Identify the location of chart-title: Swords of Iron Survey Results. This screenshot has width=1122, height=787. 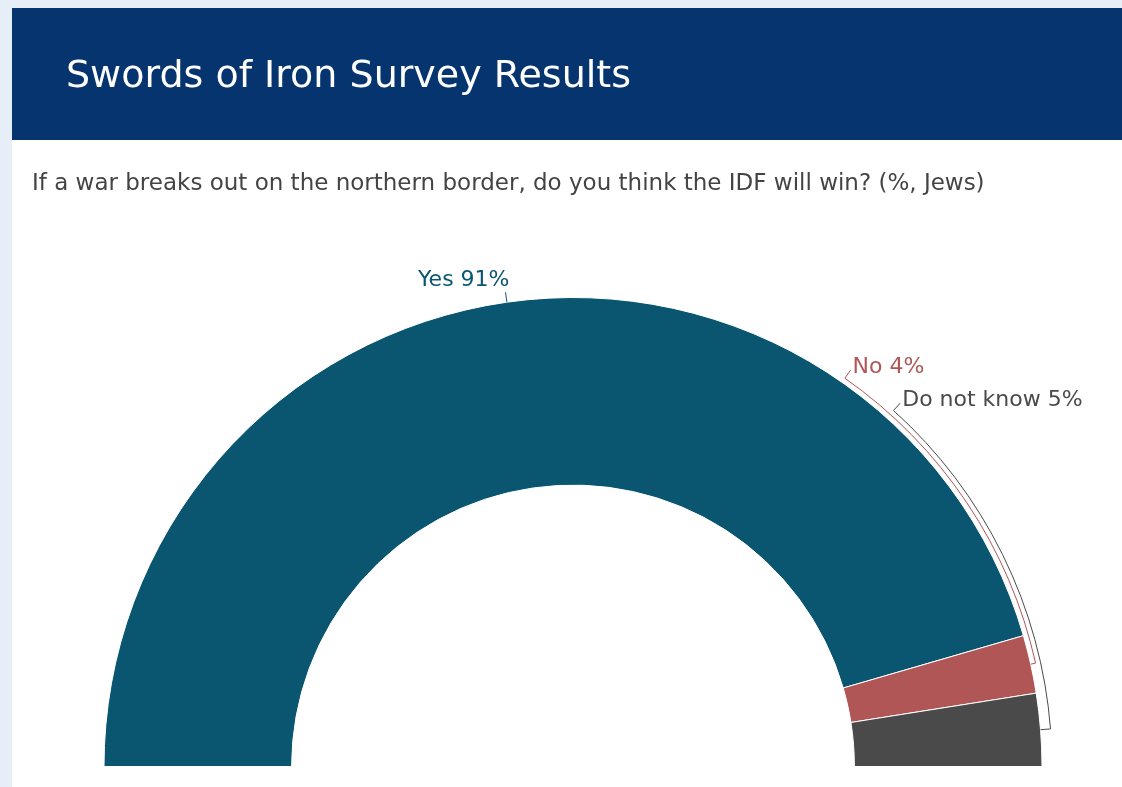
(348, 74).